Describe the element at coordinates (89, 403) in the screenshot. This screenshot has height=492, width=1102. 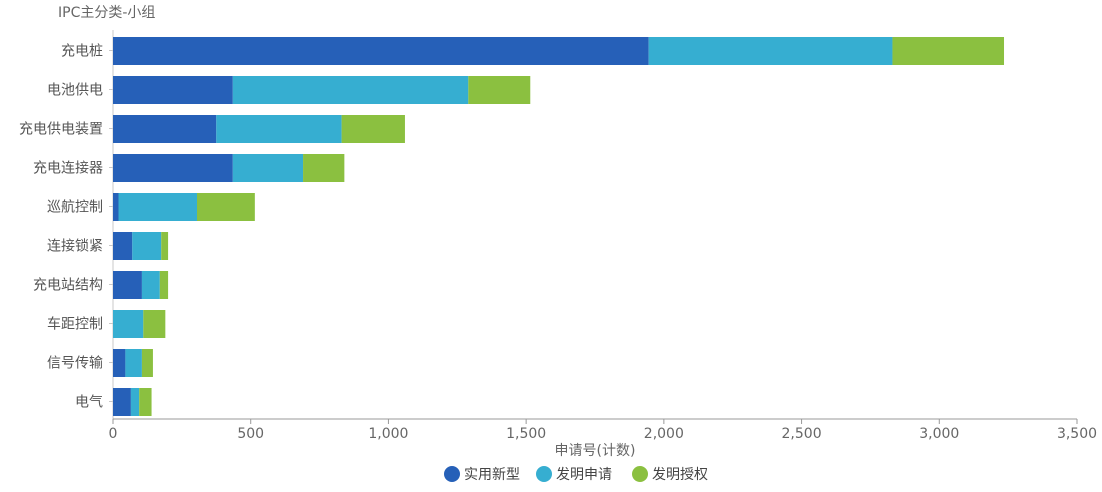
I see `y-category-label: 电气` at that location.